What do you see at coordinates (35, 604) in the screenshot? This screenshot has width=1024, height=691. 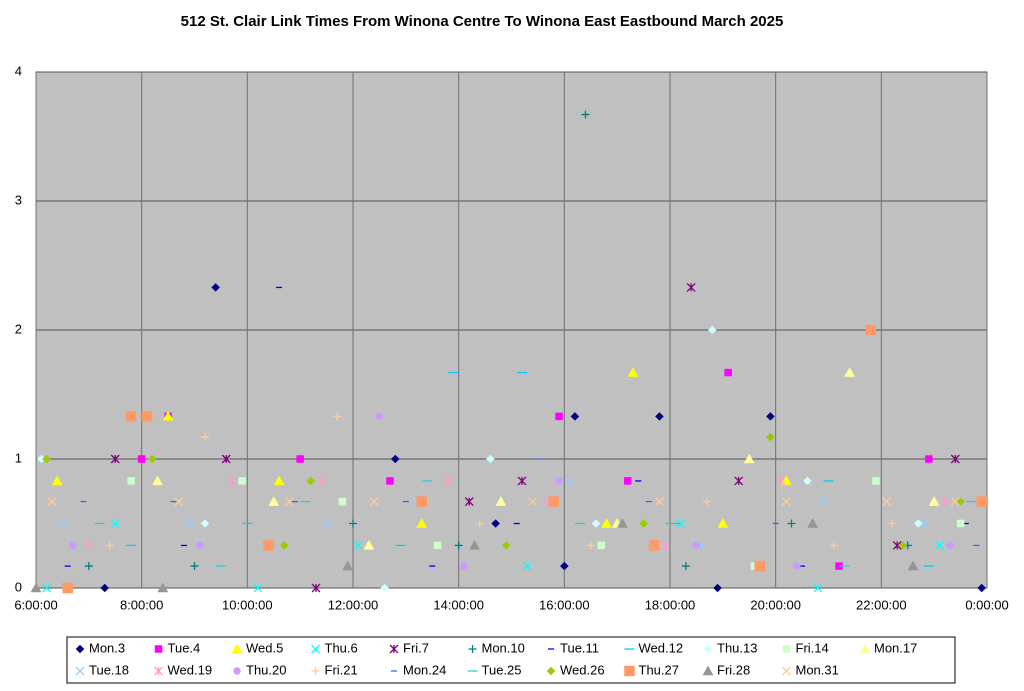 I see `x-tick-label: 6:00:00` at bounding box center [35, 604].